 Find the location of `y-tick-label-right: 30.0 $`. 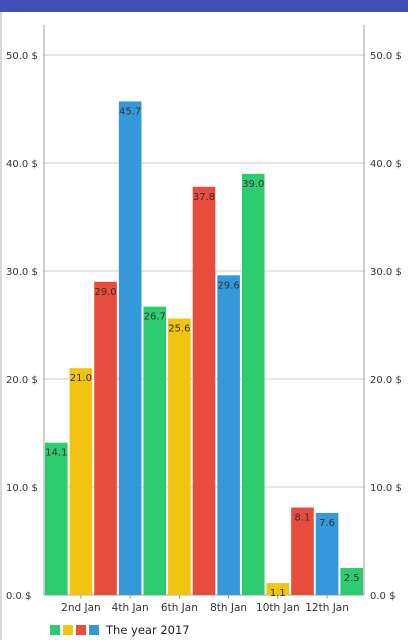

y-tick-label-right: 30.0 $ is located at coordinates (386, 272).